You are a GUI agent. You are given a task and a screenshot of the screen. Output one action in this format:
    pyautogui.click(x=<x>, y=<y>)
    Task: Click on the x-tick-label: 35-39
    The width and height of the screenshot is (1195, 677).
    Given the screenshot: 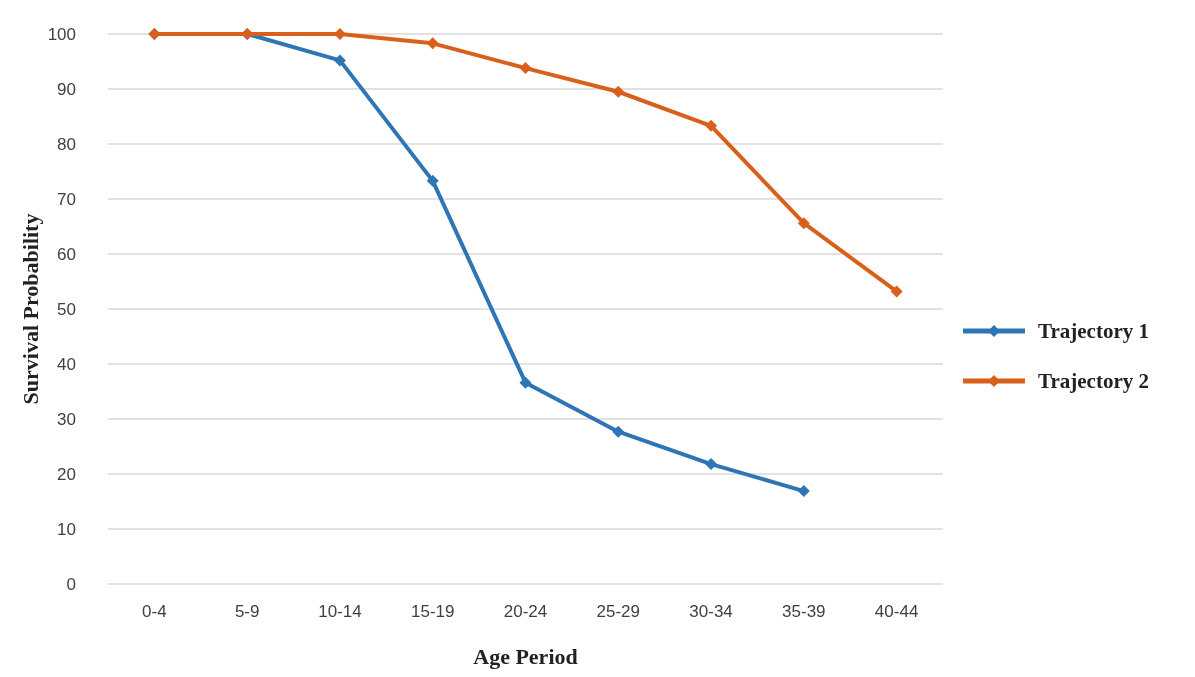 What is the action you would take?
    pyautogui.click(x=804, y=611)
    